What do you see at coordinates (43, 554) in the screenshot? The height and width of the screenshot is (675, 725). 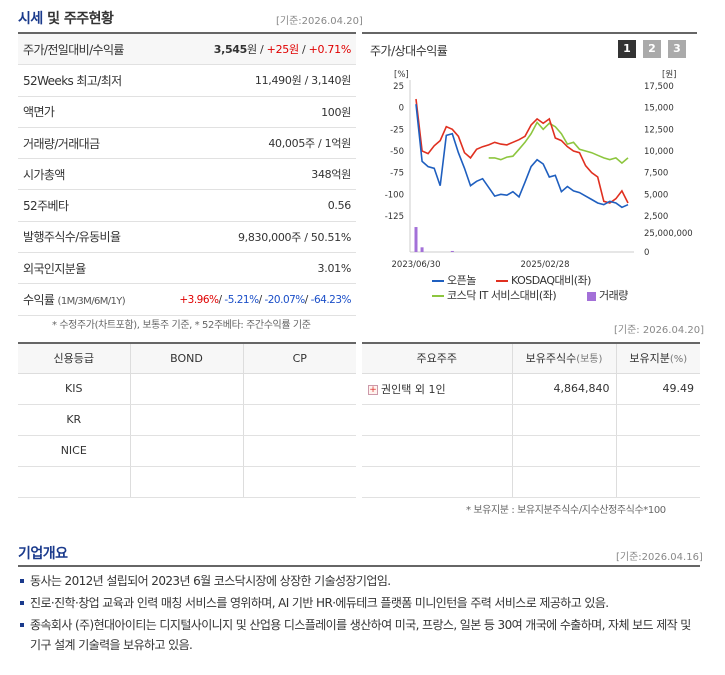 I see `section-title-overview: 기업개요` at bounding box center [43, 554].